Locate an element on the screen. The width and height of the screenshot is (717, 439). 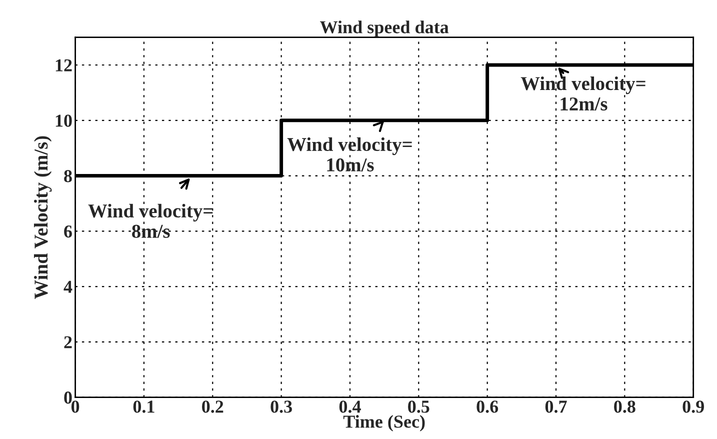
x-tick-label: 0.4 is located at coordinates (350, 406).